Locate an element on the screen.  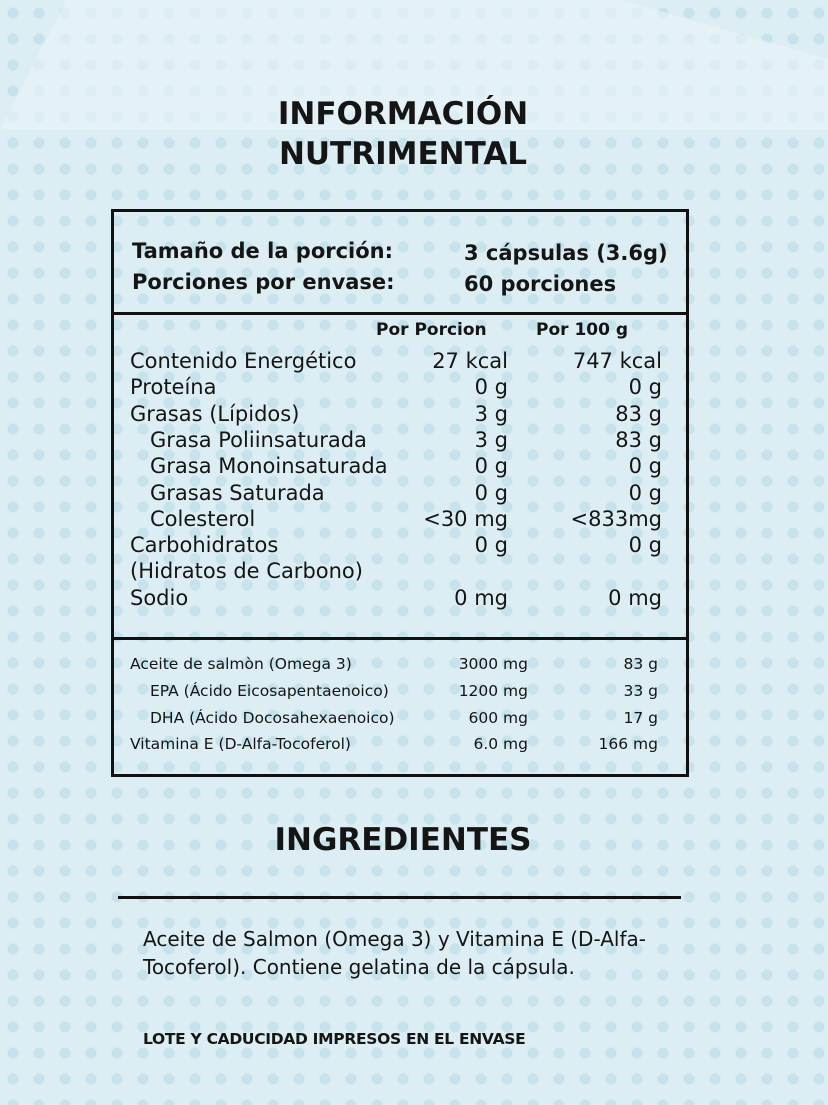
per-serving: 600 mg is located at coordinates (498, 717).